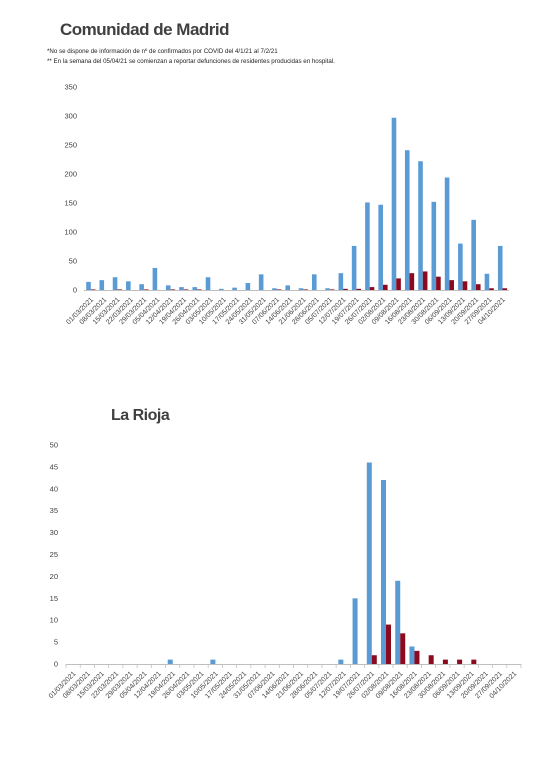 The image size is (545, 764). I want to click on y-tick-label: 350, so click(70, 87).